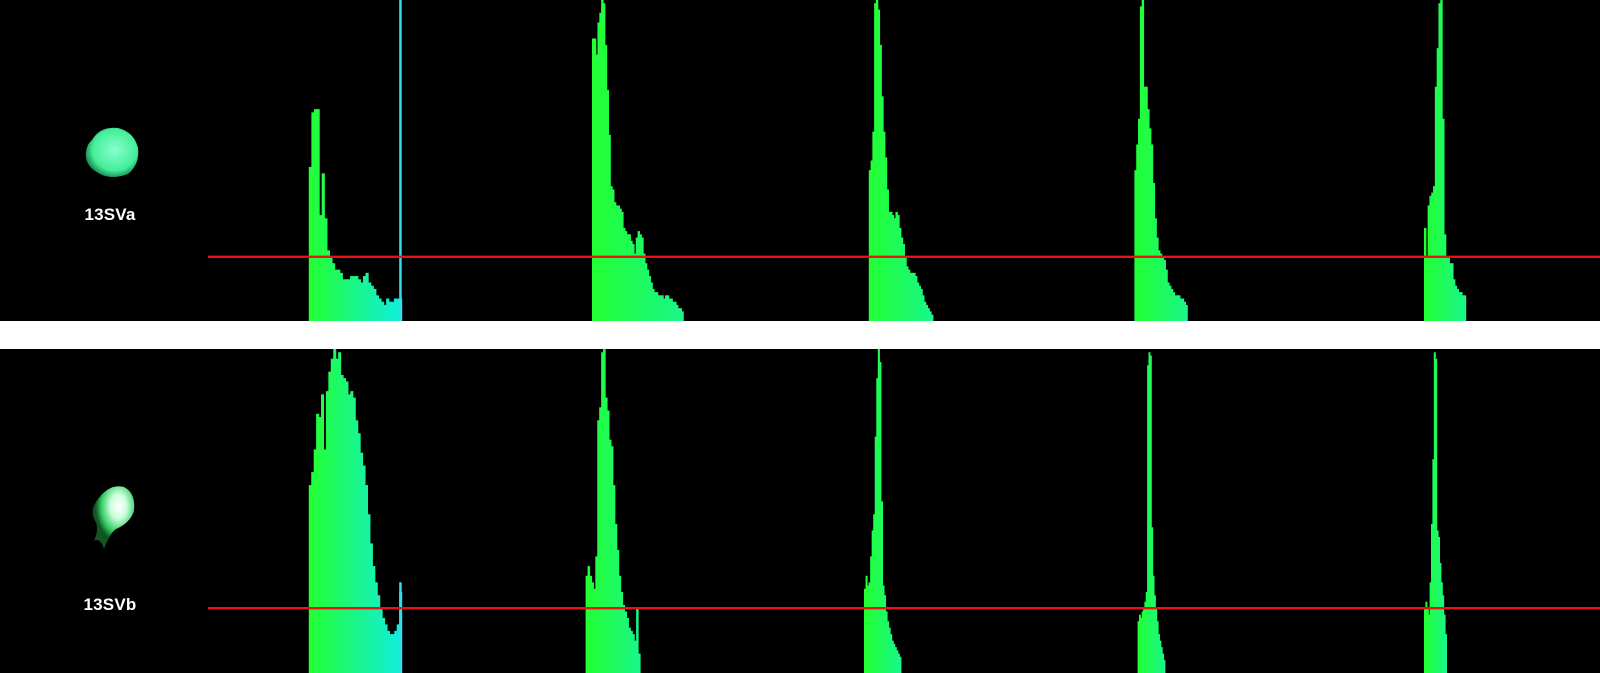 The width and height of the screenshot is (1600, 673). I want to click on sample-label-13SVa: 13SVa, so click(110, 214).